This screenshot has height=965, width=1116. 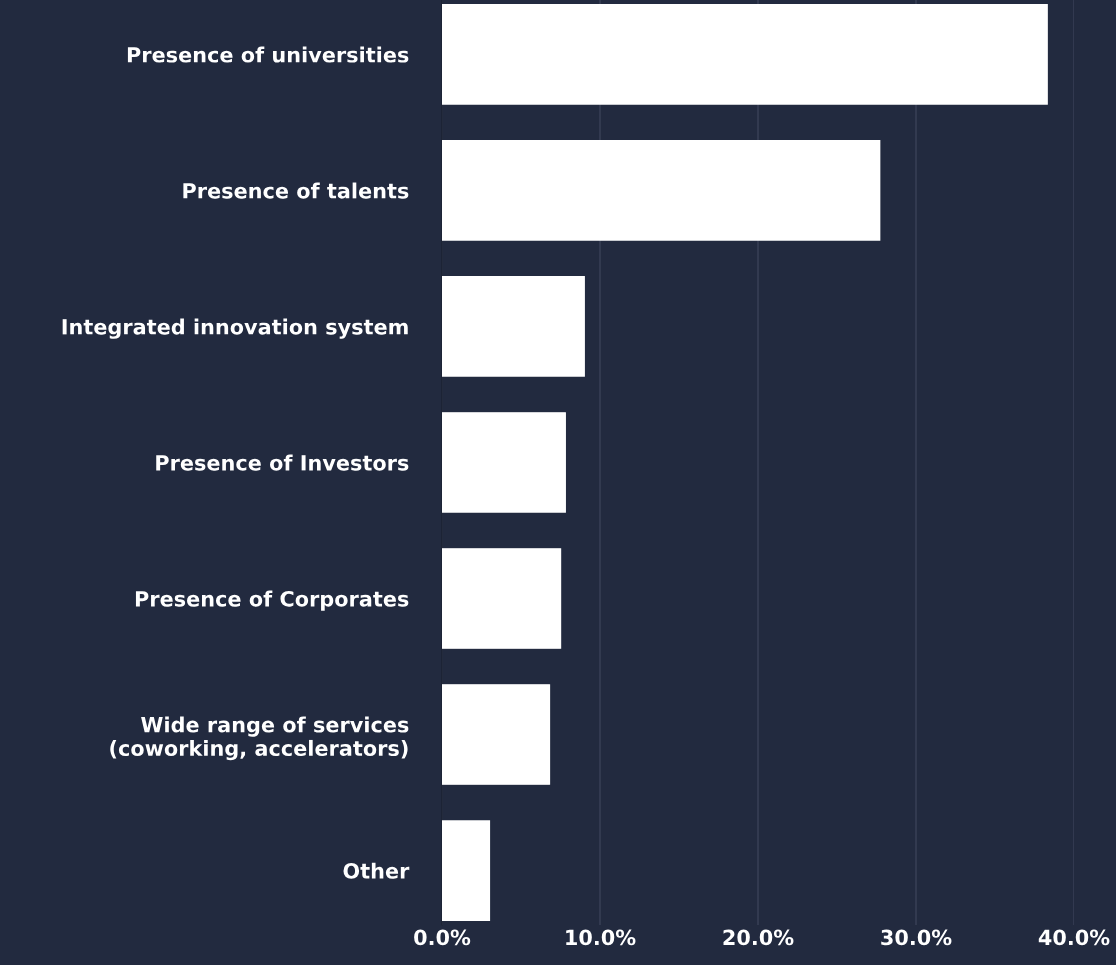 I want to click on x-tick-label: 20.0%, so click(x=758, y=937).